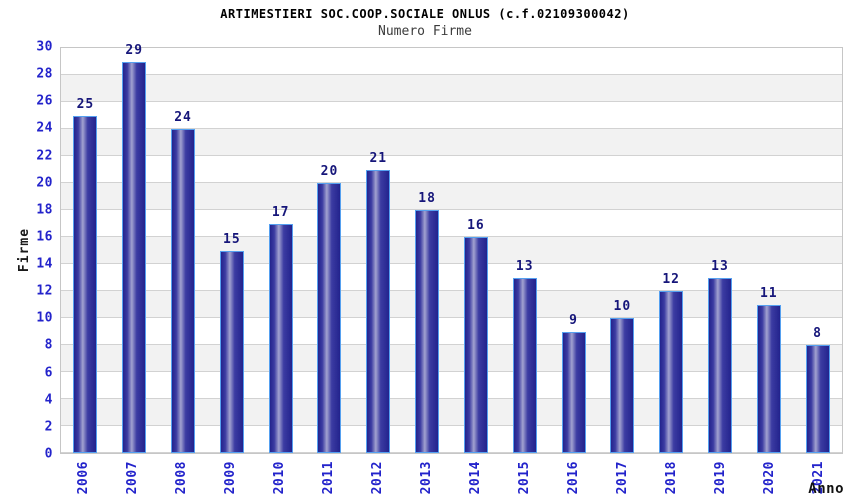  Describe the element at coordinates (232, 239) in the screenshot. I see `bar-value-label: 15` at that location.